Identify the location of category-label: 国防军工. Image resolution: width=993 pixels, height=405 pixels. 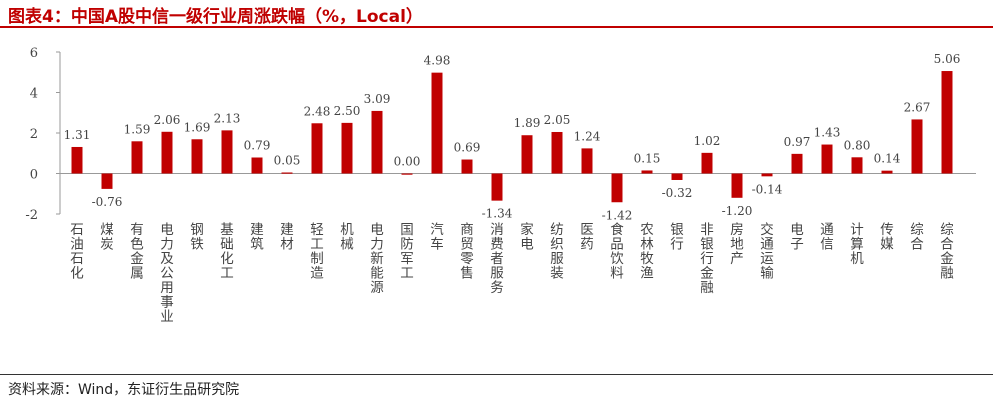
(407, 252).